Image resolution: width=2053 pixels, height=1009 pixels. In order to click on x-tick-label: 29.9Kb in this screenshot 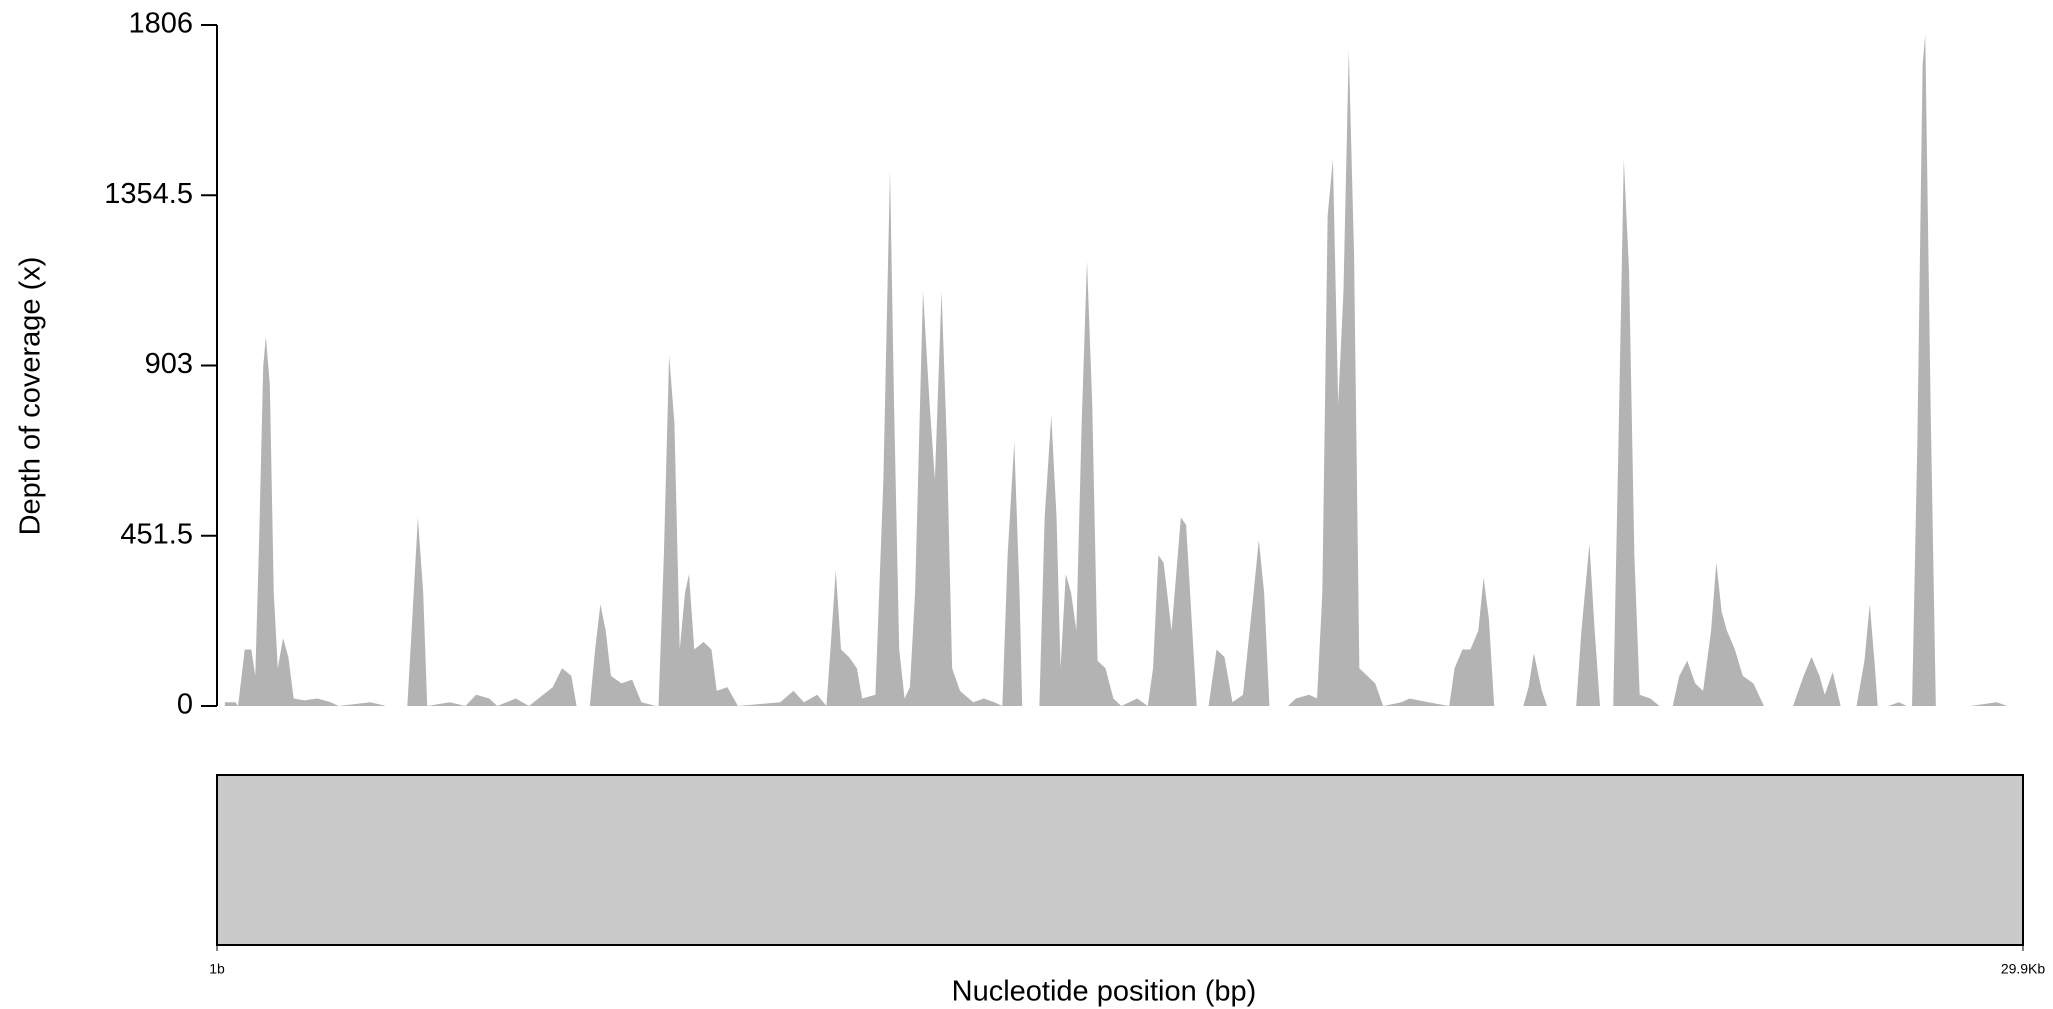, I will do `click(2023, 969)`.